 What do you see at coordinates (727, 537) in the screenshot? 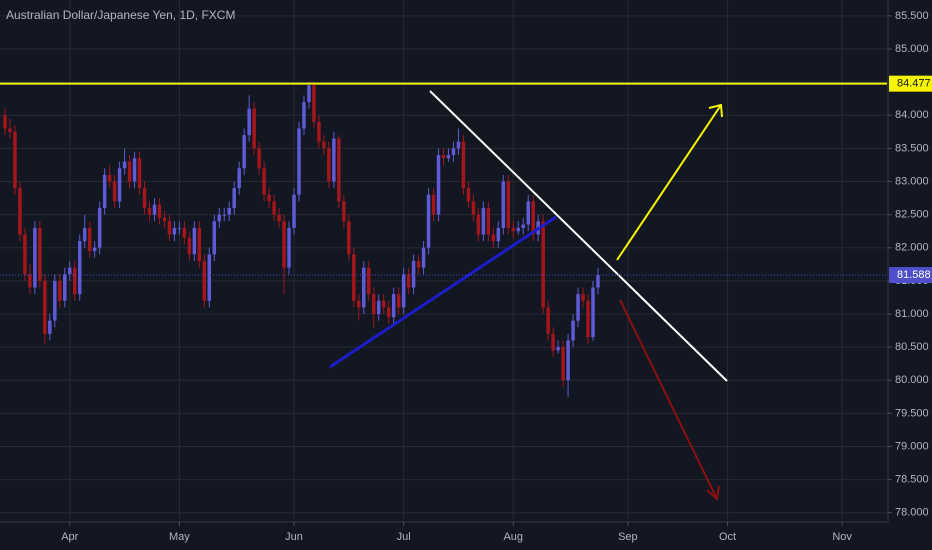
I see `x-tick-label: Oct` at bounding box center [727, 537].